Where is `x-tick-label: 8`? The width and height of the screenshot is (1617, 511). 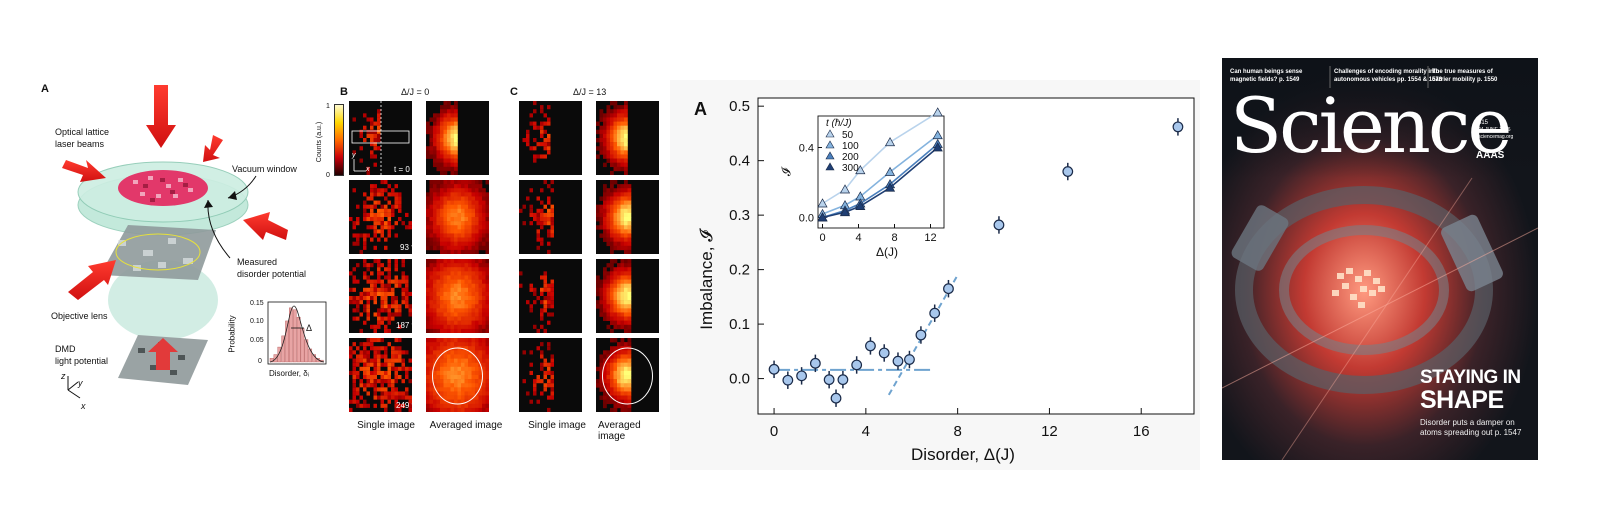
x-tick-label: 8 is located at coordinates (957, 431).